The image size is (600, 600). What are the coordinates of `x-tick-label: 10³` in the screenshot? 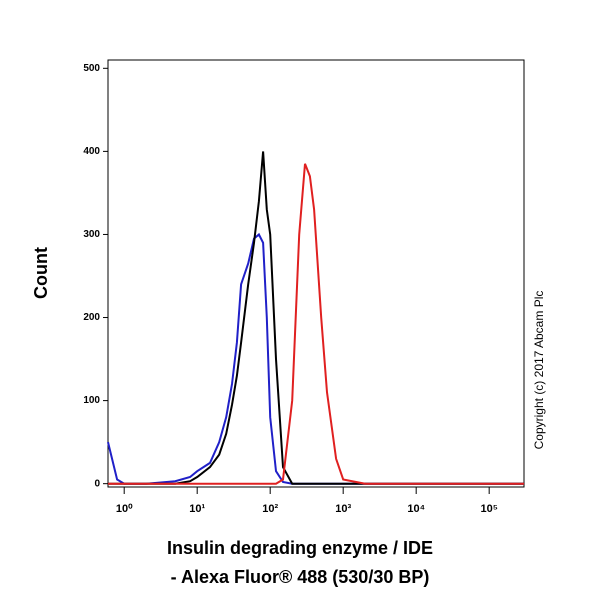 It's located at (343, 509).